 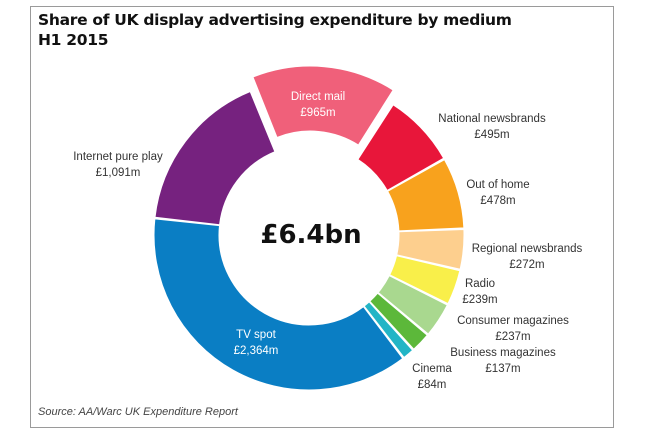 What do you see at coordinates (118, 157) in the screenshot?
I see `slice-label-internet-pure-play: Internet pure play` at bounding box center [118, 157].